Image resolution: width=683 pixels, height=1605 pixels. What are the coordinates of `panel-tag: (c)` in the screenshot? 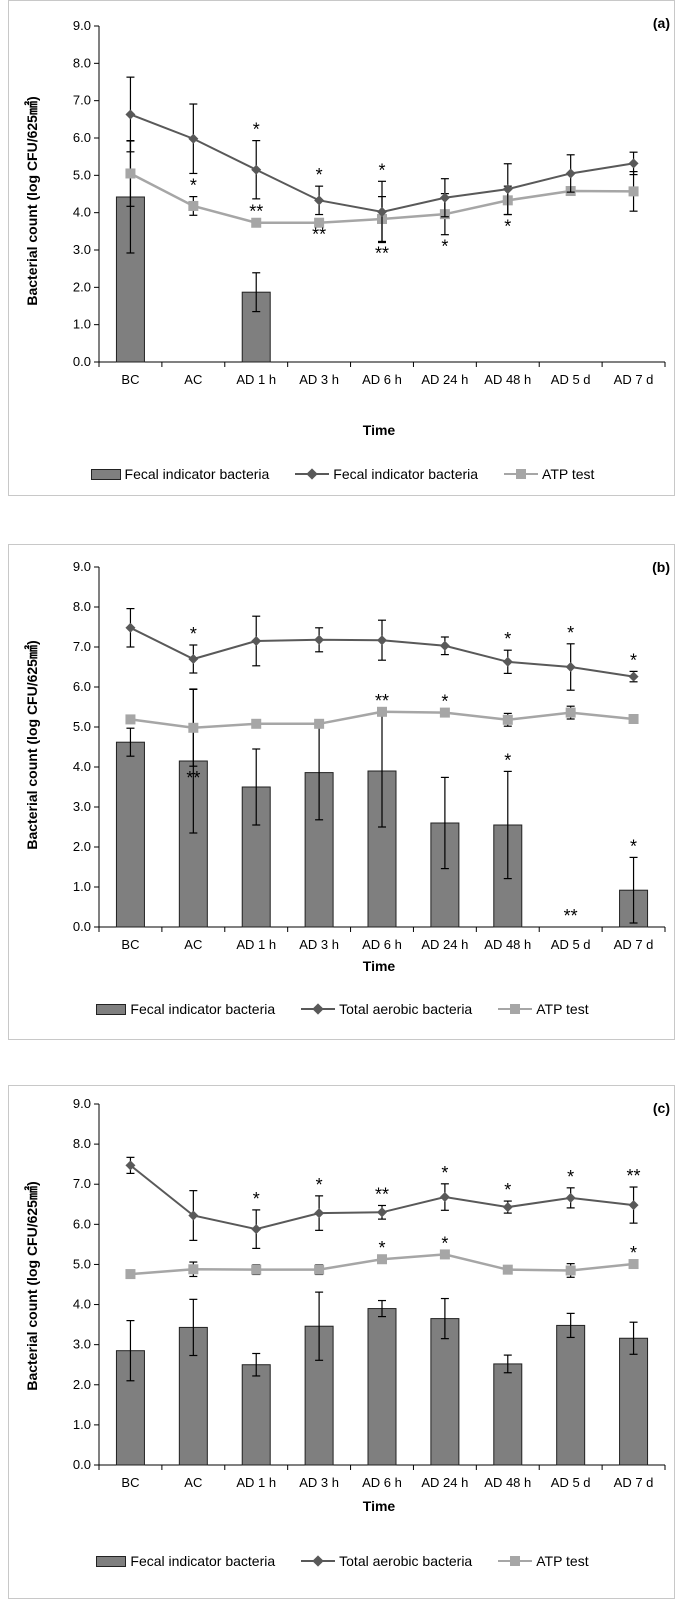 It's located at (661, 1108).